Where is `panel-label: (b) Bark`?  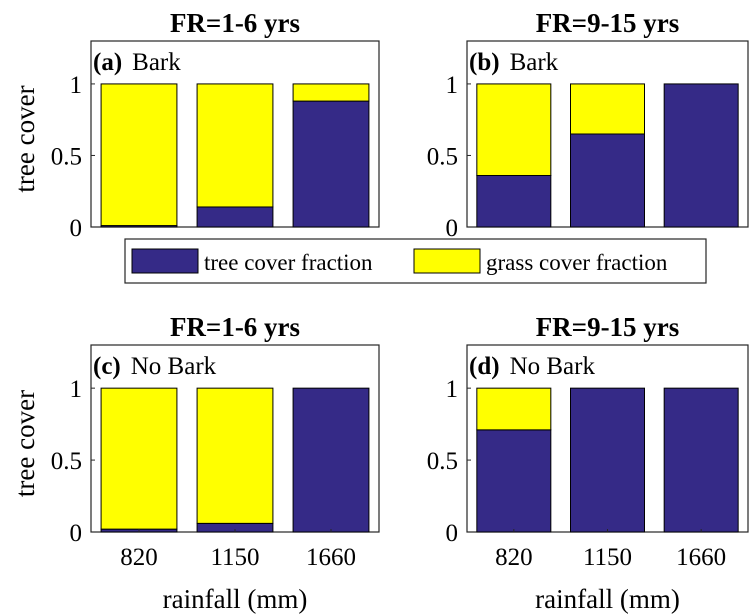 panel-label: (b) Bark is located at coordinates (514, 62).